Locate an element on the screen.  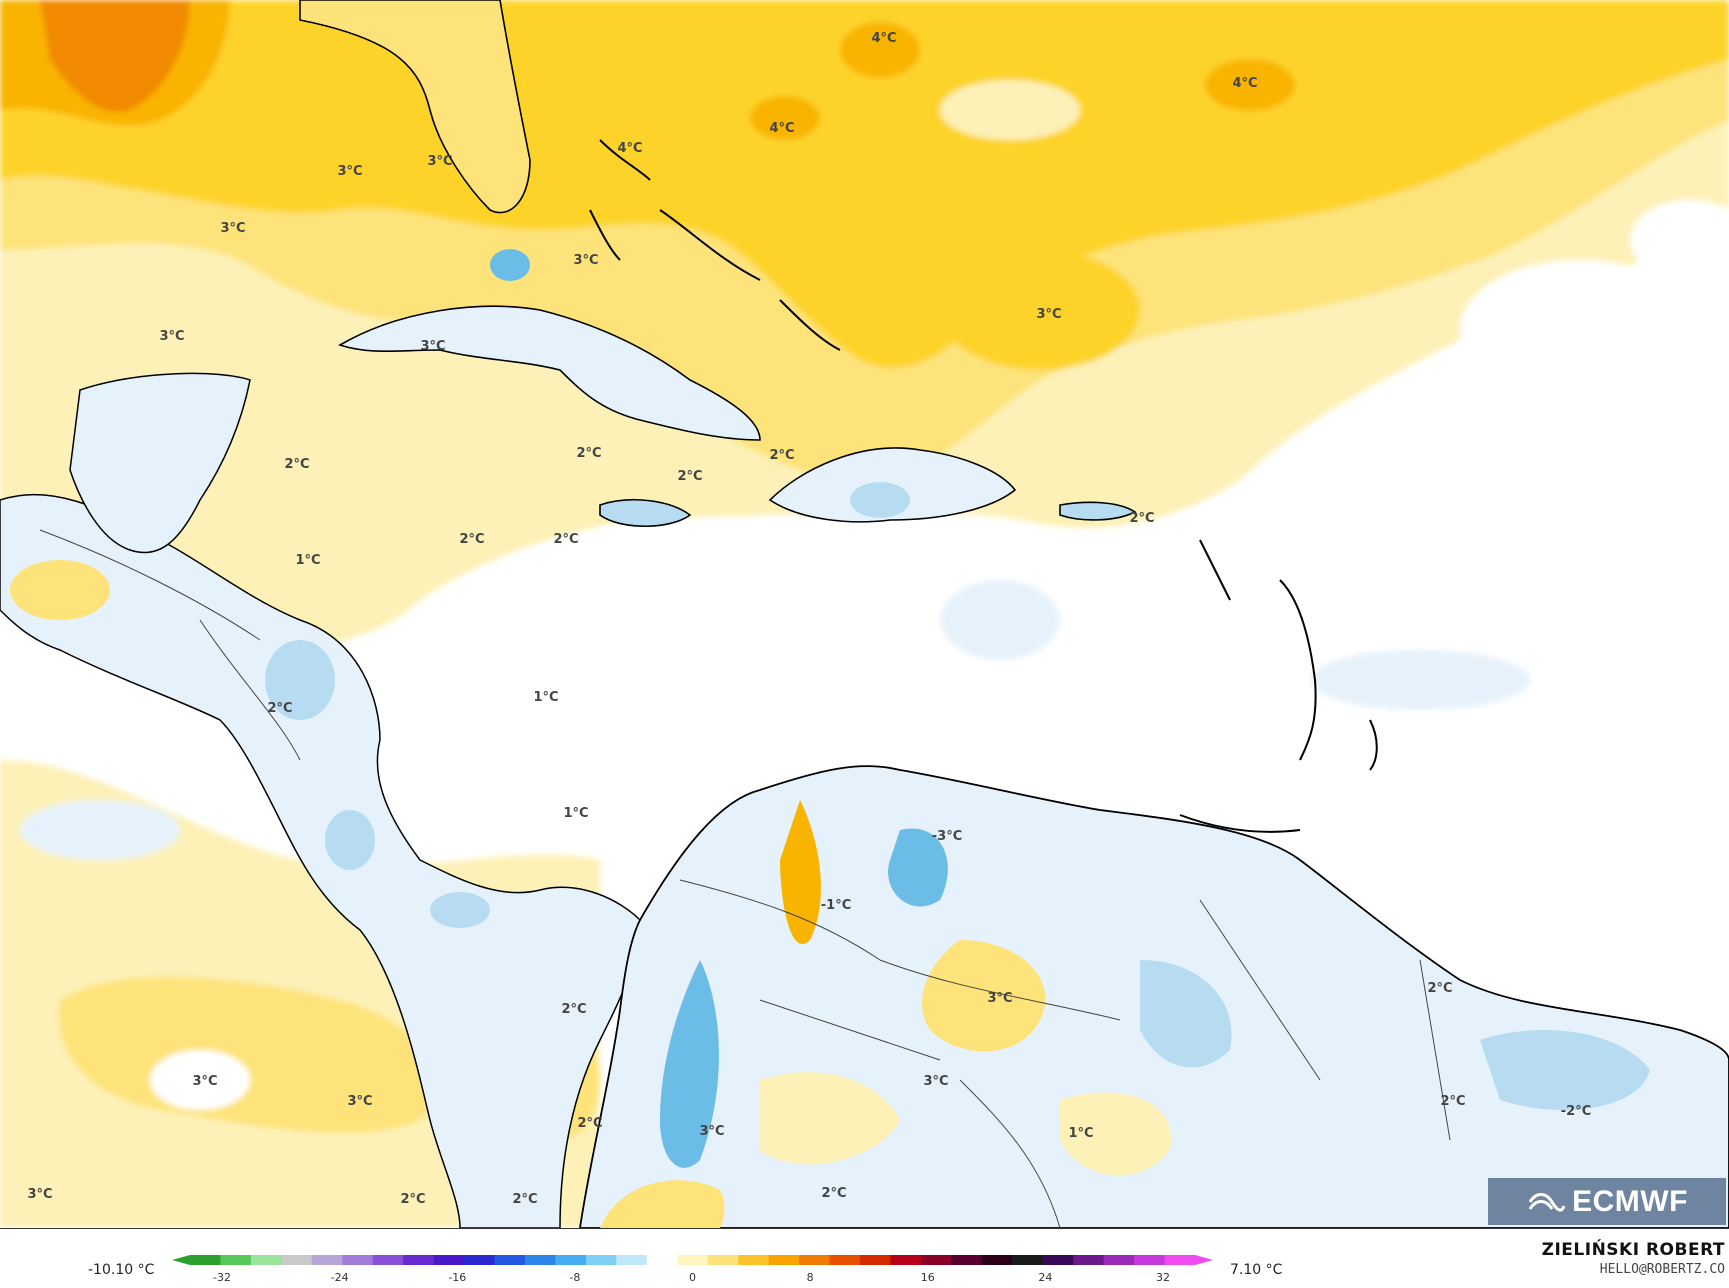
color-scale-tick-label: -8 is located at coordinates (574, 1277).